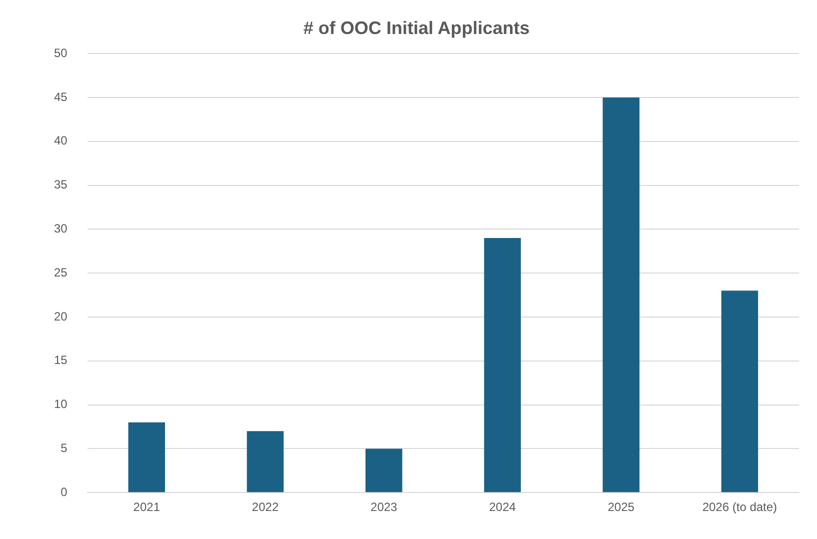 Image resolution: width=817 pixels, height=539 pixels. Describe the element at coordinates (61, 53) in the screenshot. I see `y-tick-label: 50` at that location.